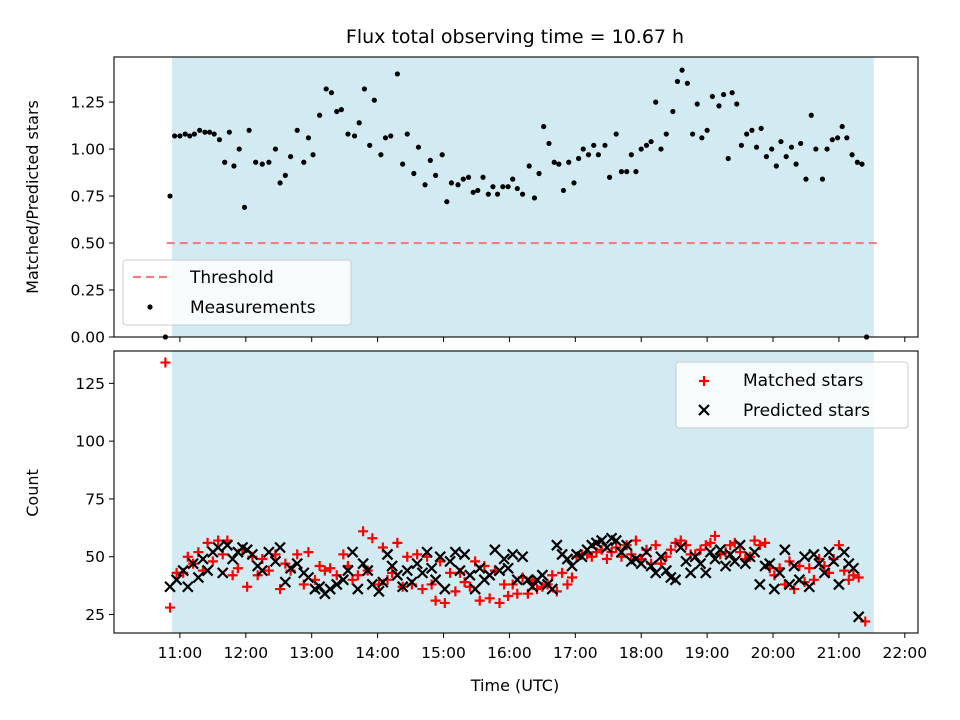  What do you see at coordinates (806, 411) in the screenshot?
I see `legend-predicted-label: Predicted stars` at bounding box center [806, 411].